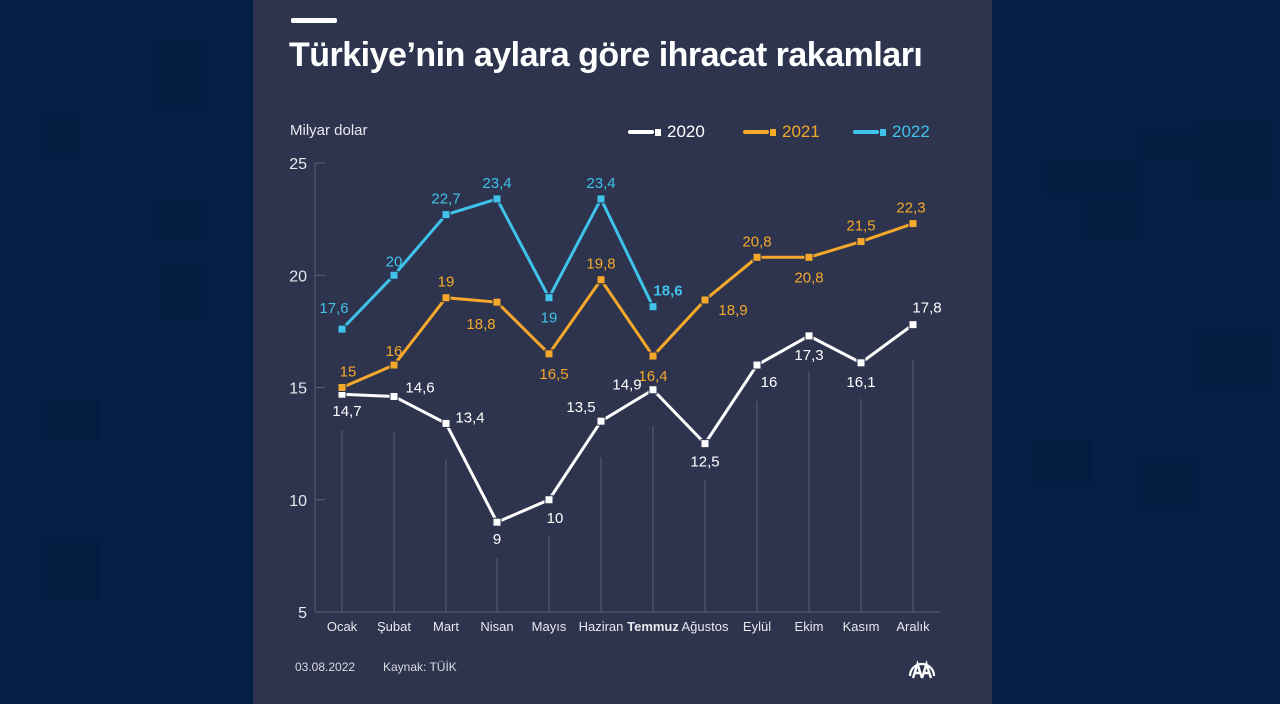 The height and width of the screenshot is (704, 1280). Describe the element at coordinates (626, 385) in the screenshot. I see `data-label-2020: 14,9` at that location.